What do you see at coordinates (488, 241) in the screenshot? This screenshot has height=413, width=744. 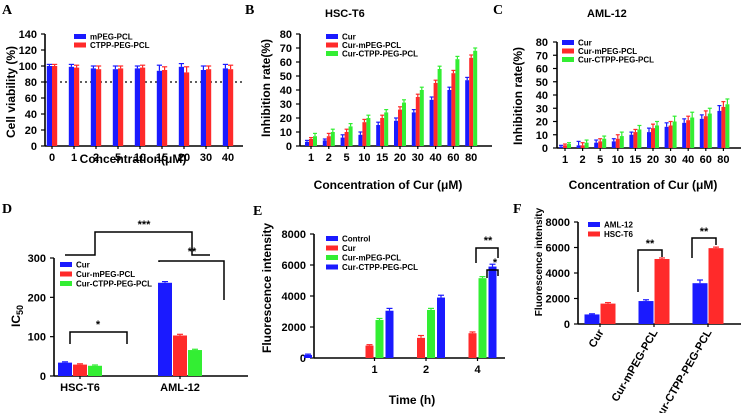 I see `pe-sig-label: **` at bounding box center [488, 241].